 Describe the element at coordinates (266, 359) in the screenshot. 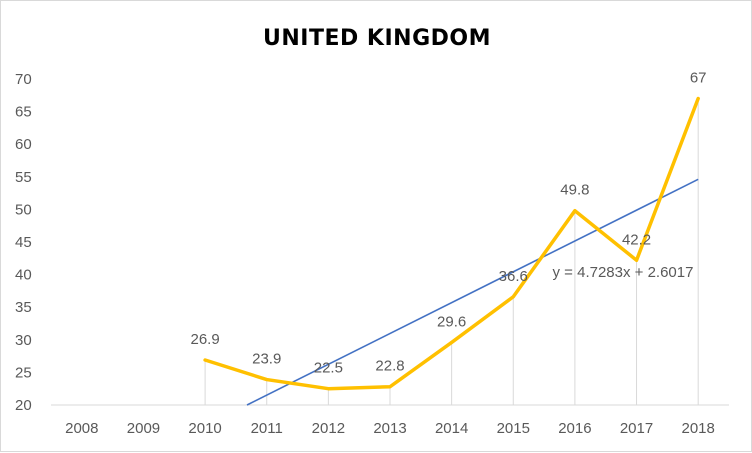

I see `data-label: 23.9` at that location.